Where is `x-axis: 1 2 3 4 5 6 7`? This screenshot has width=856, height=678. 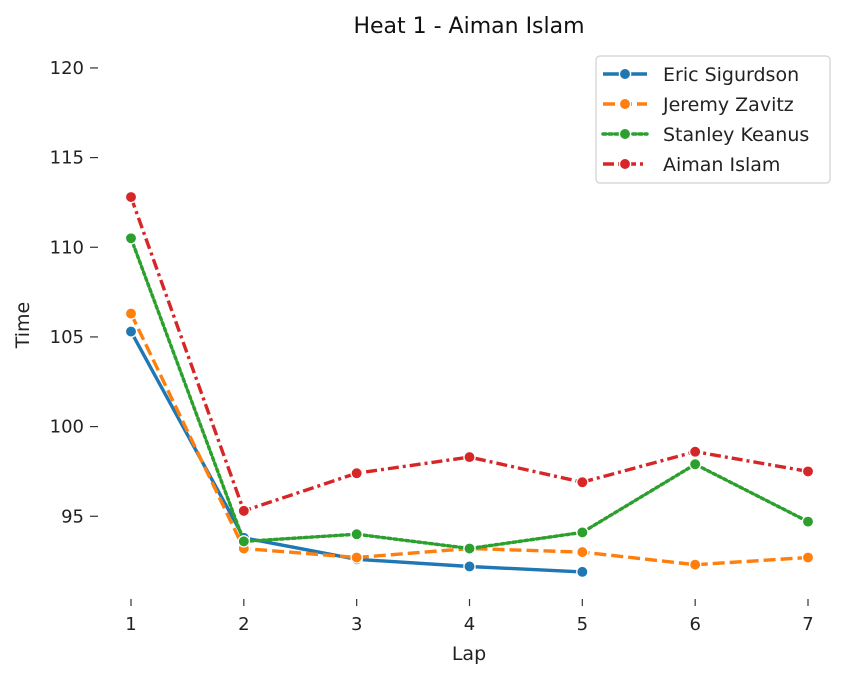 x-axis: 1 2 3 4 5 6 7 is located at coordinates (469, 617).